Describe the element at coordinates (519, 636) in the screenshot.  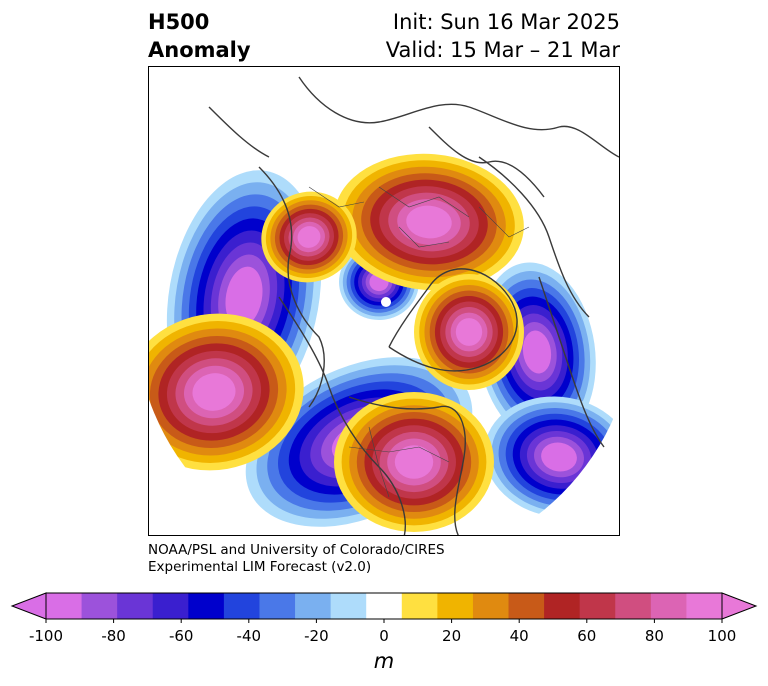
I see `colorbar-tick-label: 40` at that location.